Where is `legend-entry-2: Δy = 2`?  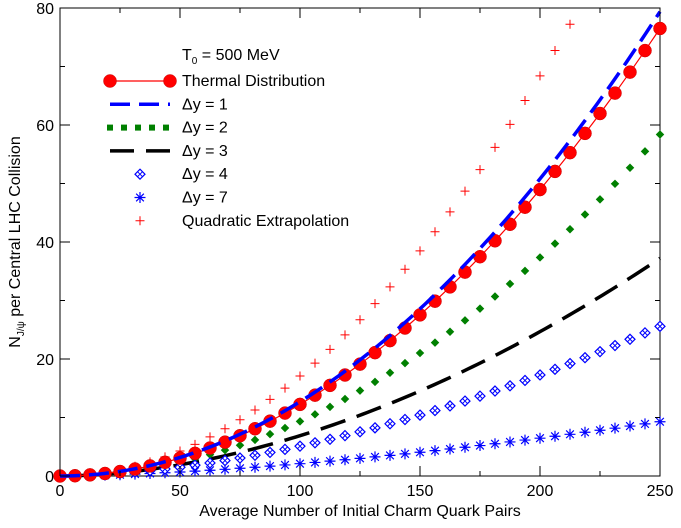
legend-entry-2: Δy = 2 is located at coordinates (167, 128).